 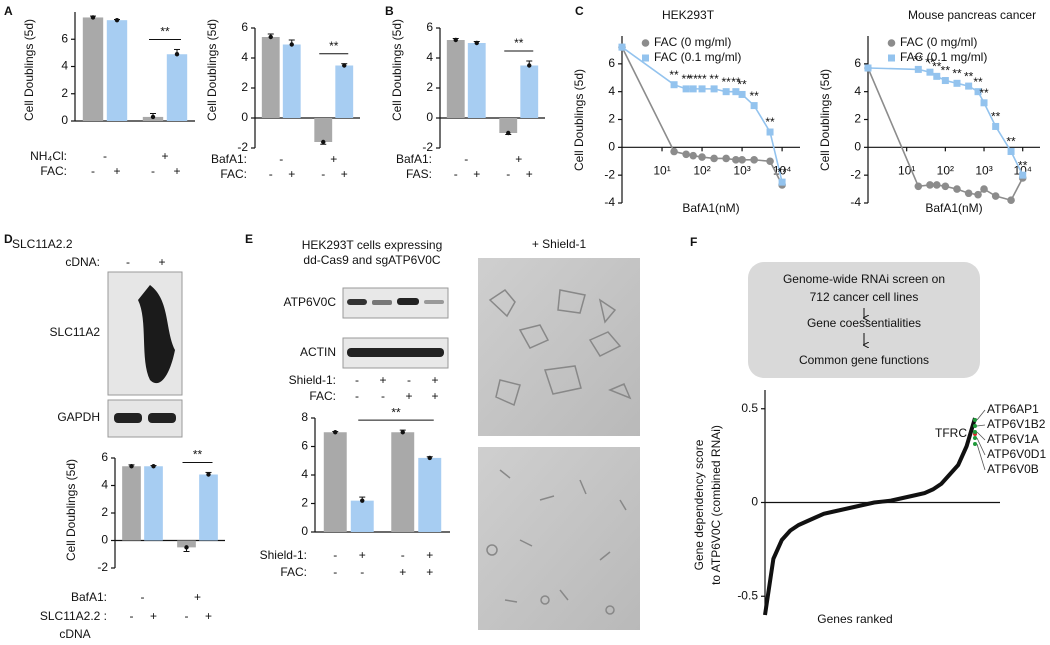 What do you see at coordinates (73, 616) in the screenshot?
I see `condition-label: SLC11A2.2 :` at bounding box center [73, 616].